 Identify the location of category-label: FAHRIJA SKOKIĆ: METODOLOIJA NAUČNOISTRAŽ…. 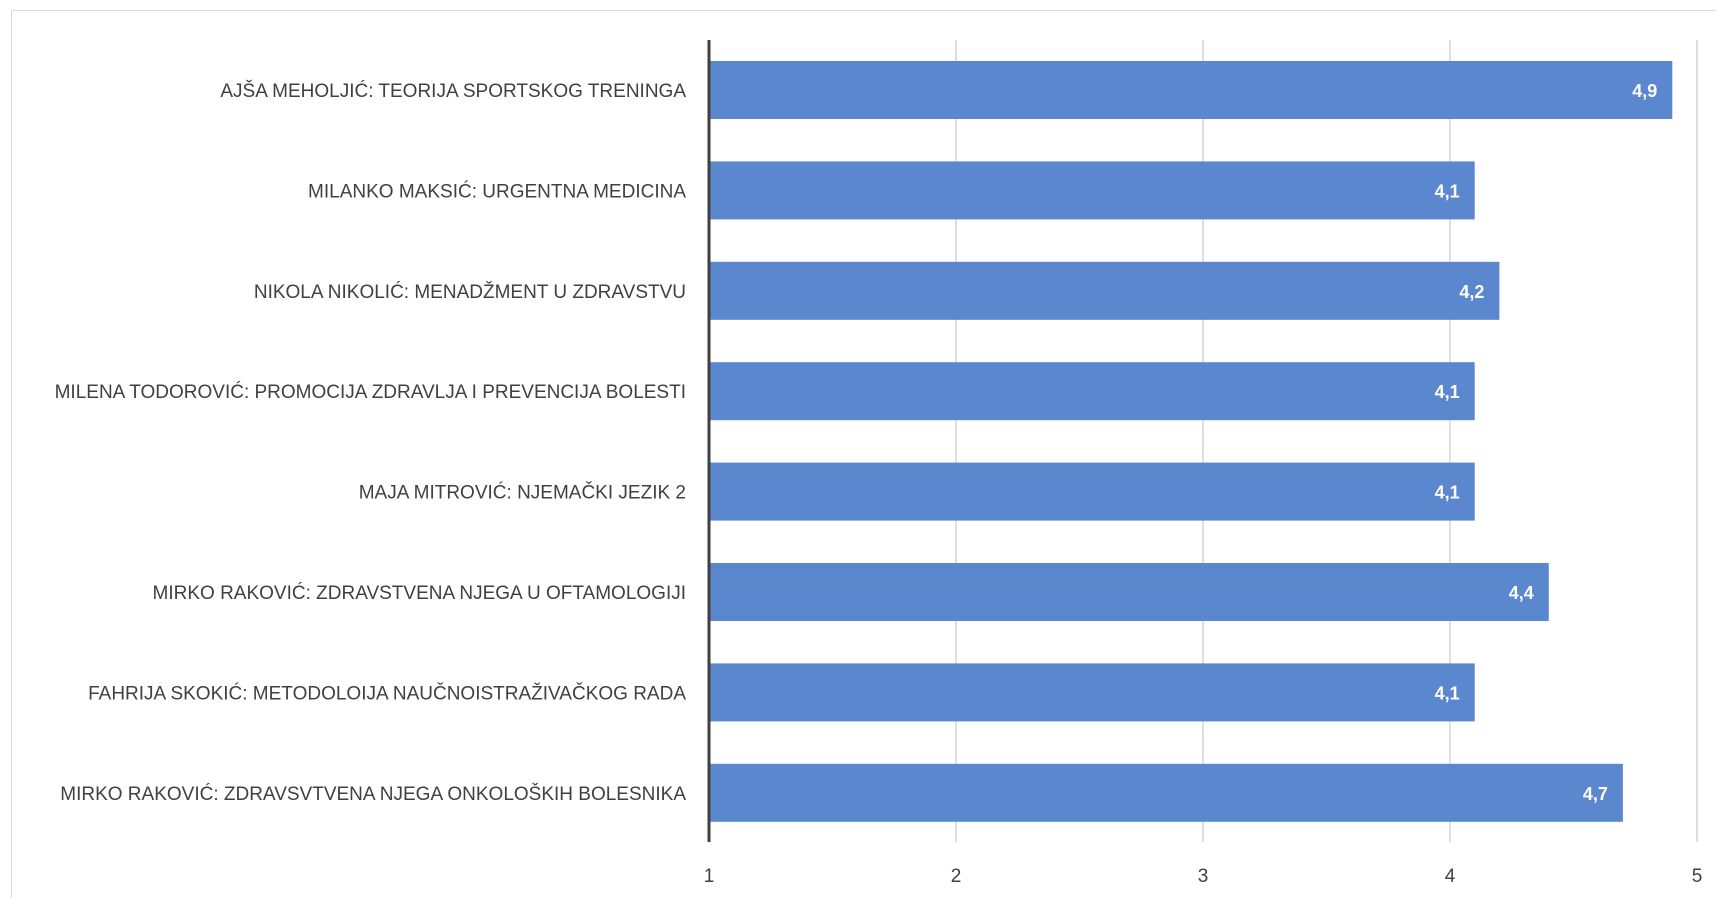
(387, 693).